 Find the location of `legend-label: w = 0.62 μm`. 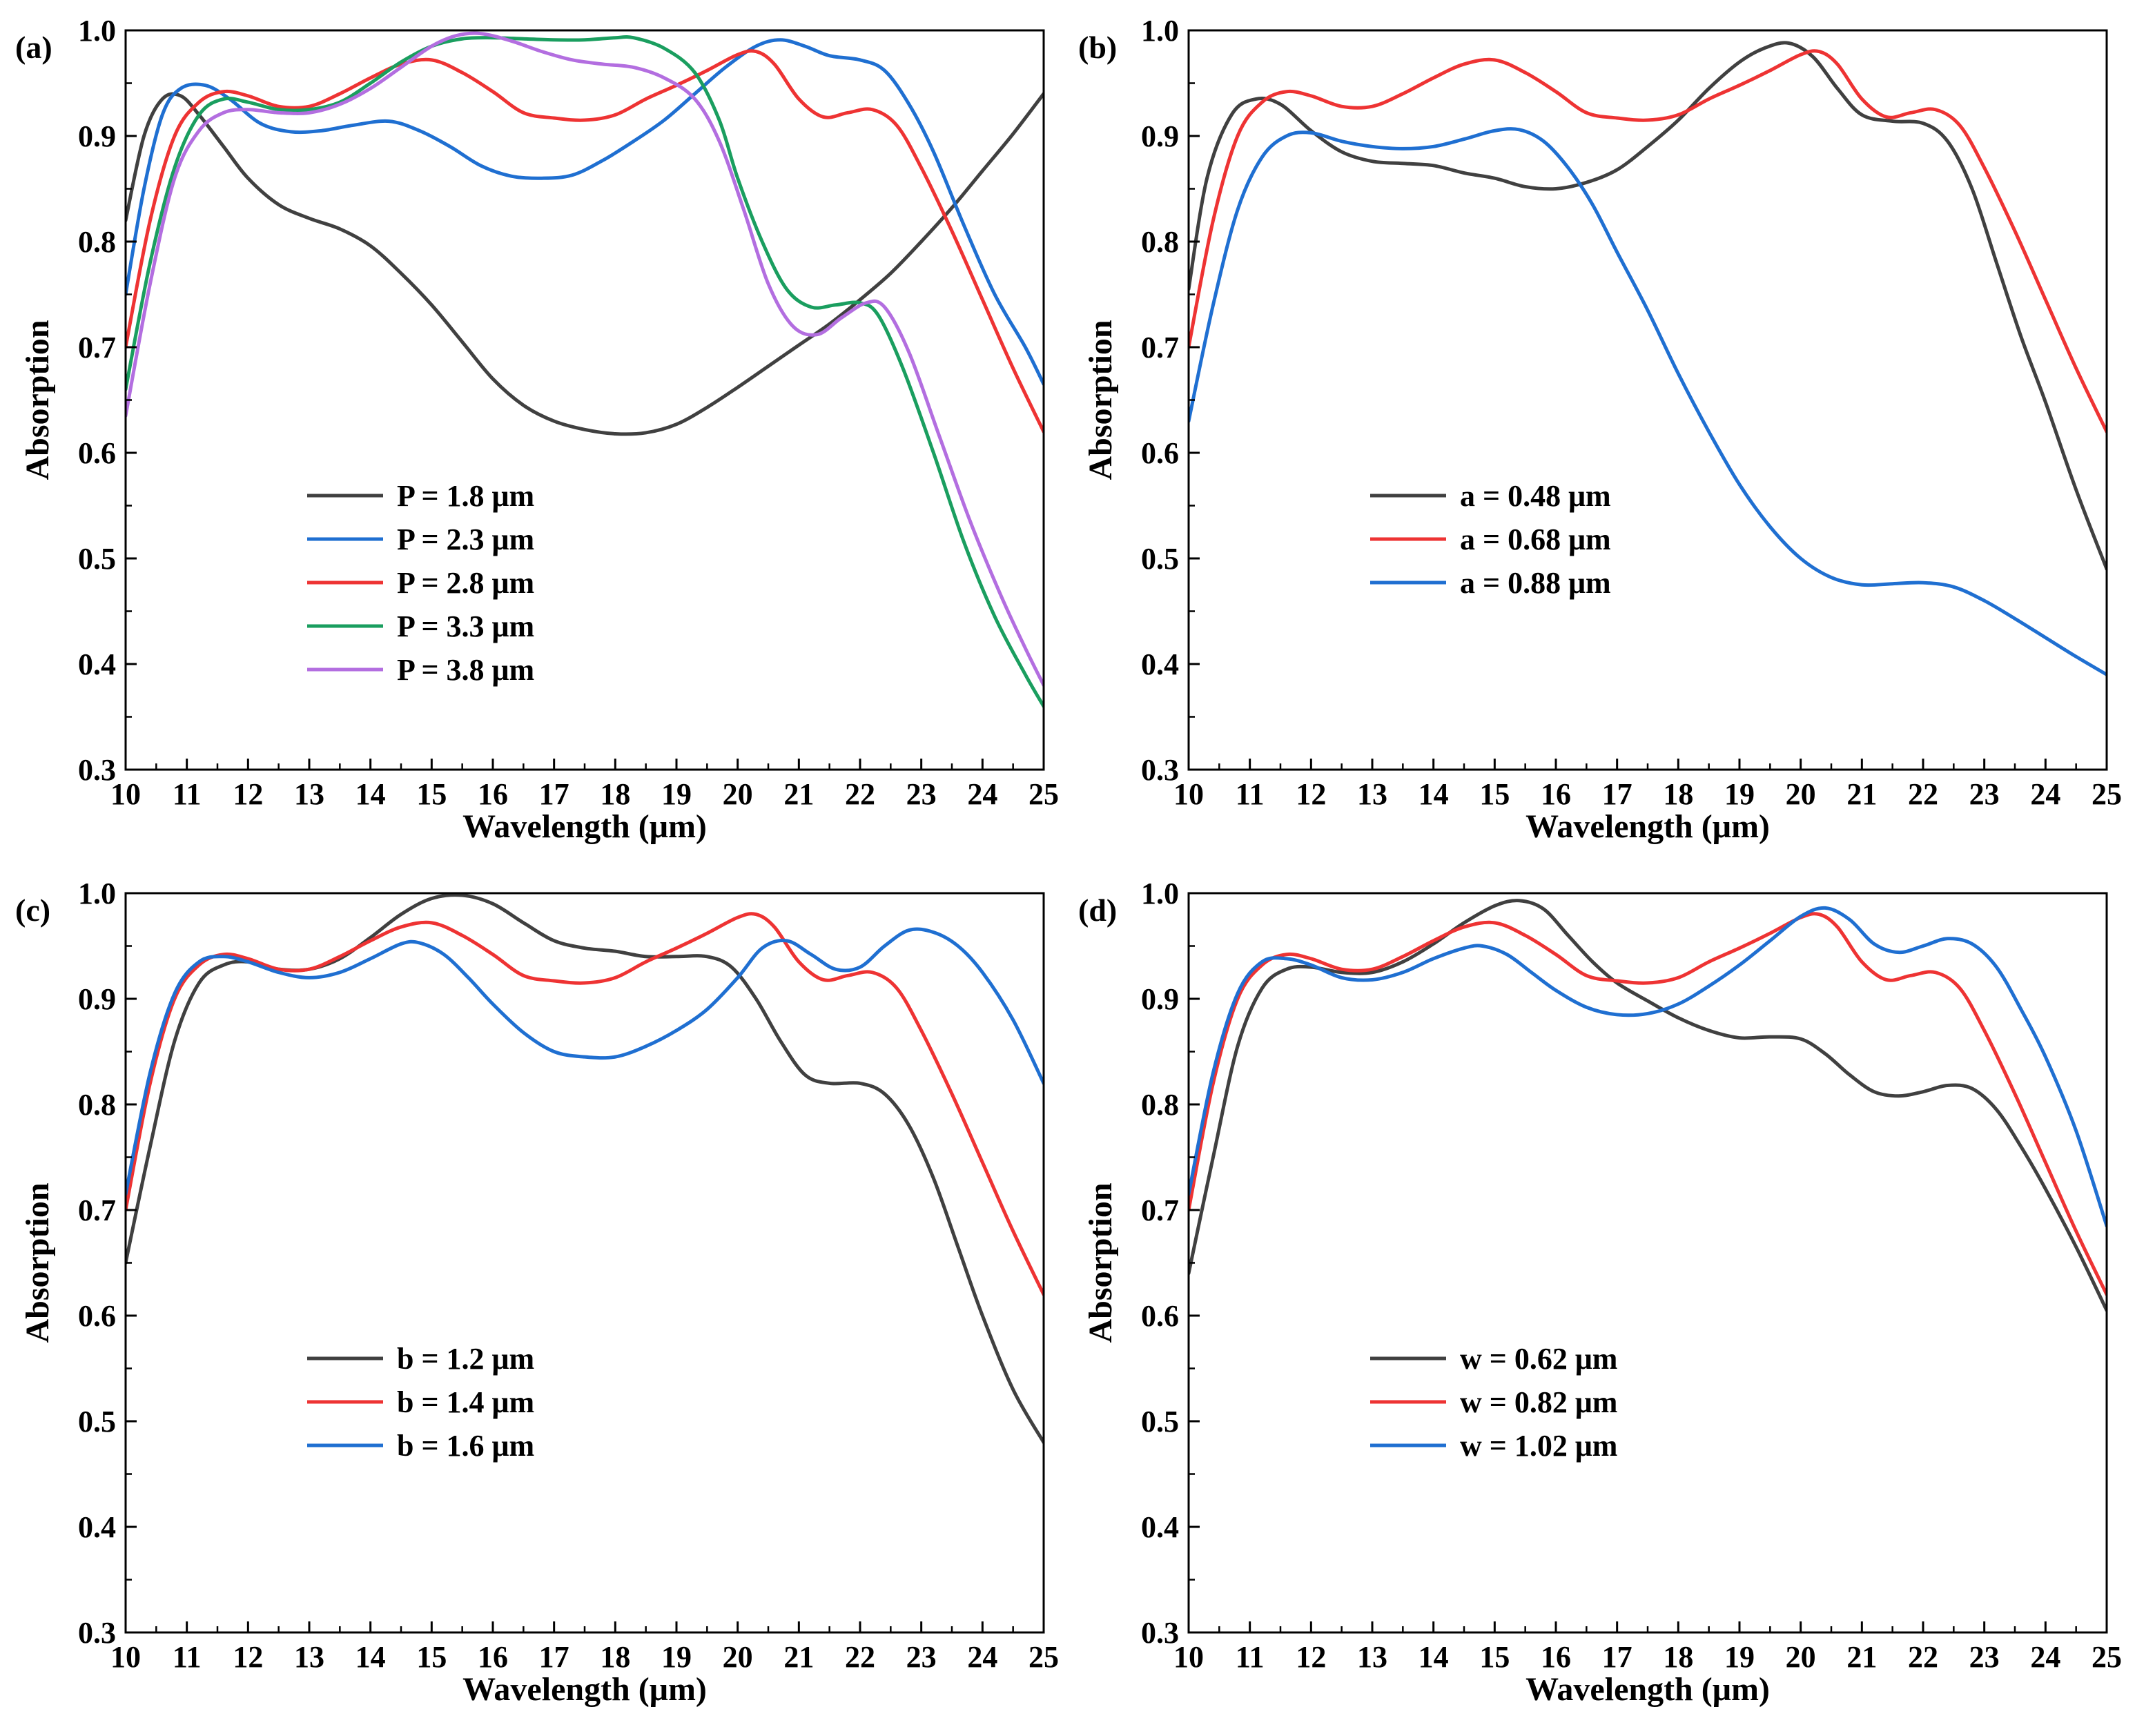

legend-label: w = 0.62 μm is located at coordinates (1539, 1359).